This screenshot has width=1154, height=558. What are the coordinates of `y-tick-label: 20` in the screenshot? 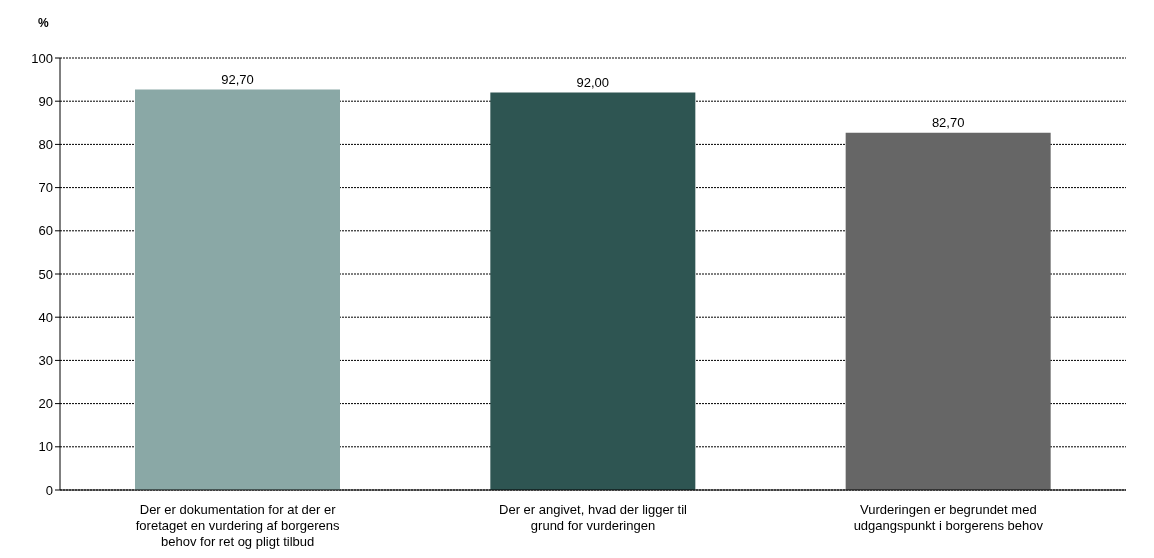 It's located at (45, 404).